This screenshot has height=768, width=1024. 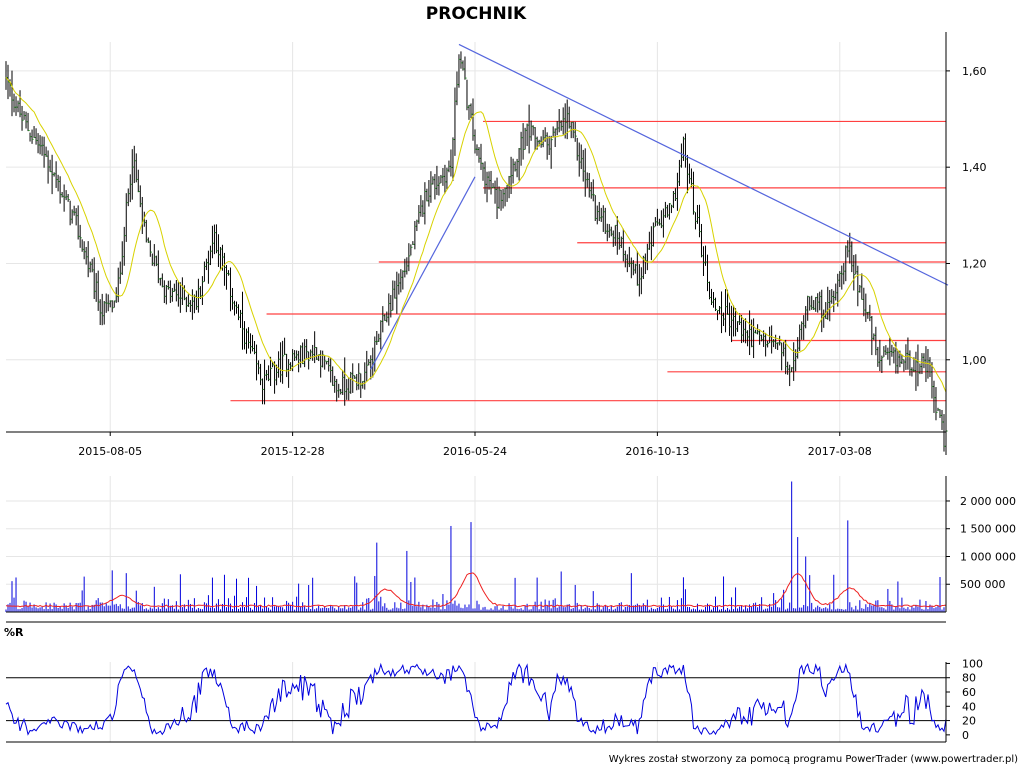 I want to click on date-tick-label: 2017-03-08, so click(x=840, y=451).